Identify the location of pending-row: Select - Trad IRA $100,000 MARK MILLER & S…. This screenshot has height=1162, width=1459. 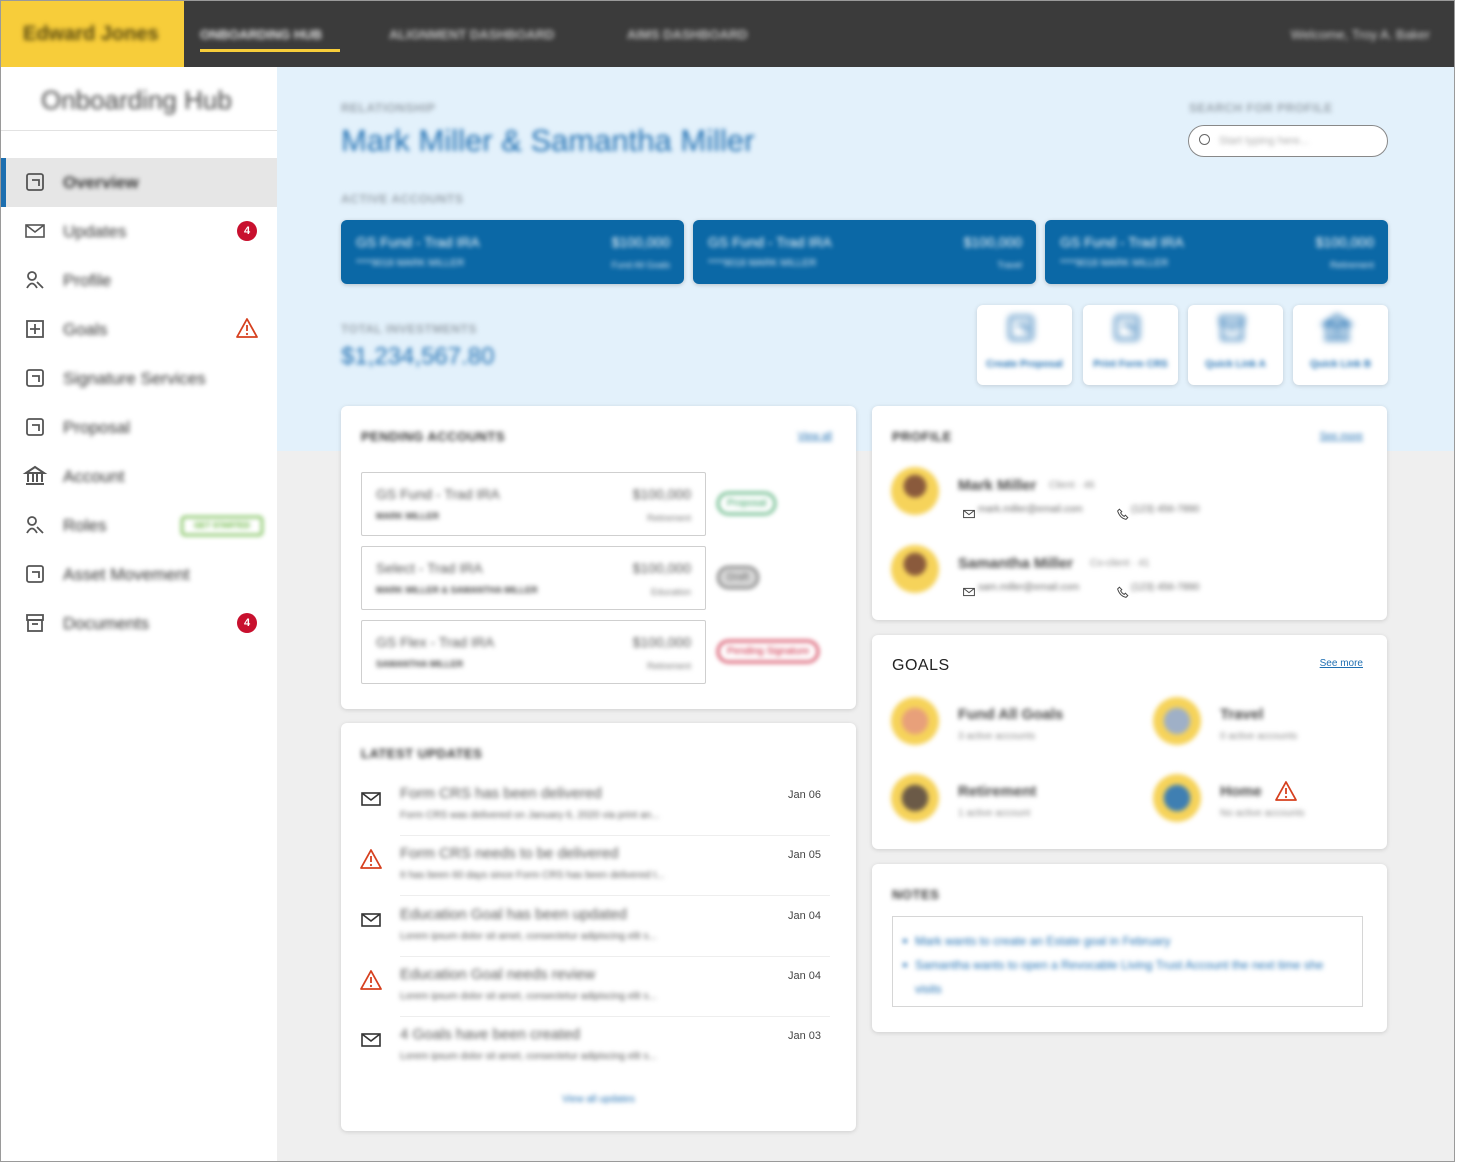
(533, 578).